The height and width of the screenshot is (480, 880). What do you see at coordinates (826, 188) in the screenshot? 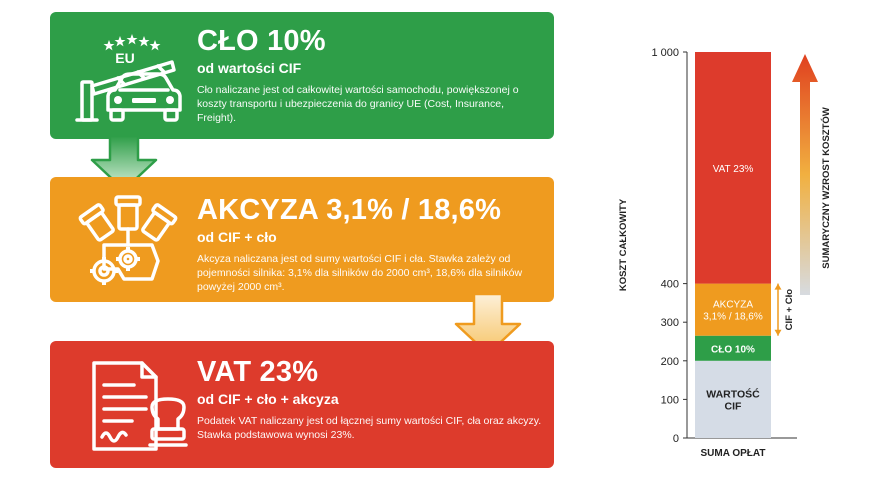
I see `trend-label: SUMARYCZNY WZROST KOSZTÓW` at bounding box center [826, 188].